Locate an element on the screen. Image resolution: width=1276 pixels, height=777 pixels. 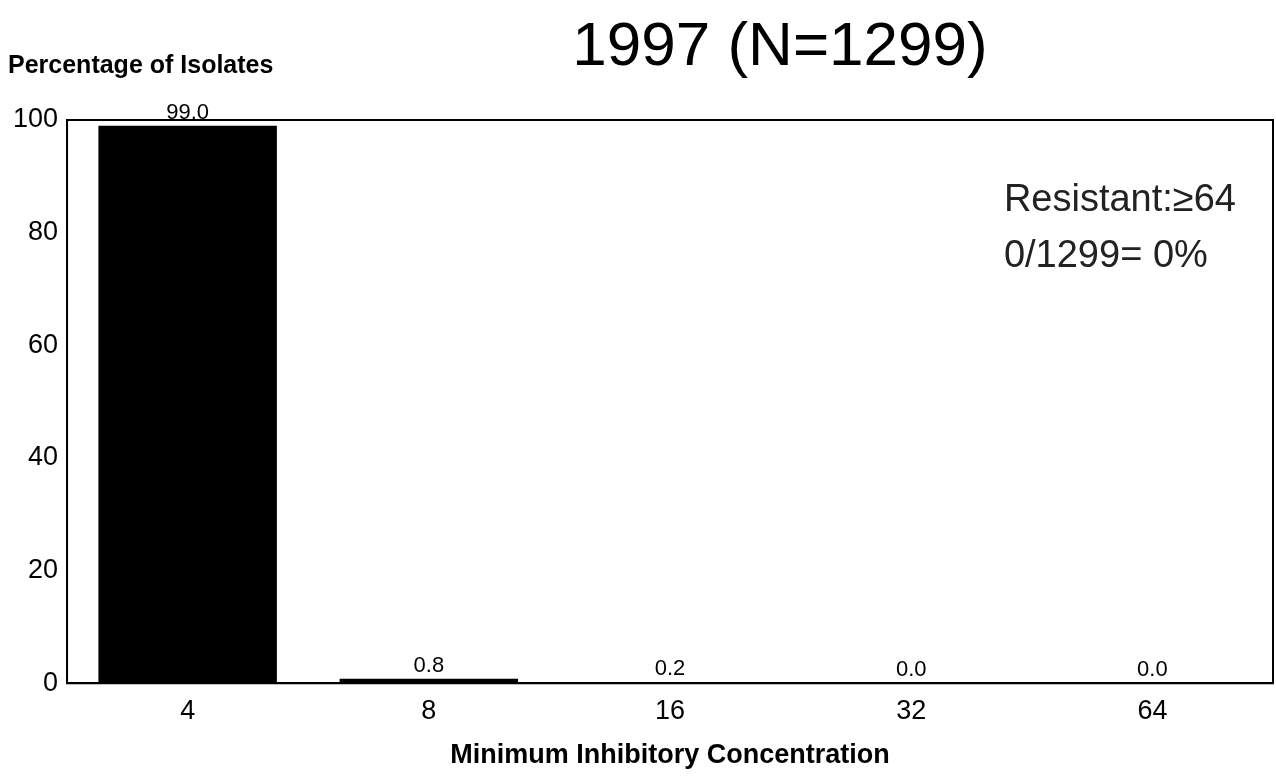
x-tick-label: 4 is located at coordinates (188, 709).